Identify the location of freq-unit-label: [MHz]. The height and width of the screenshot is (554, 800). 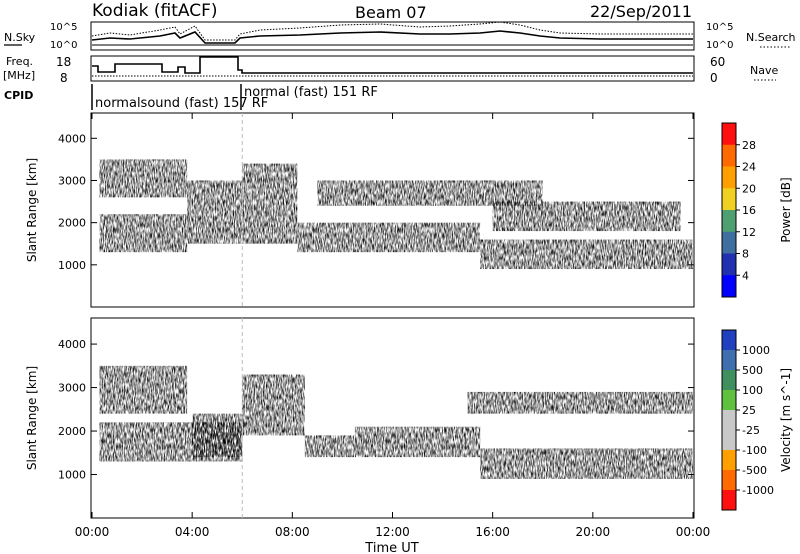
(19, 75).